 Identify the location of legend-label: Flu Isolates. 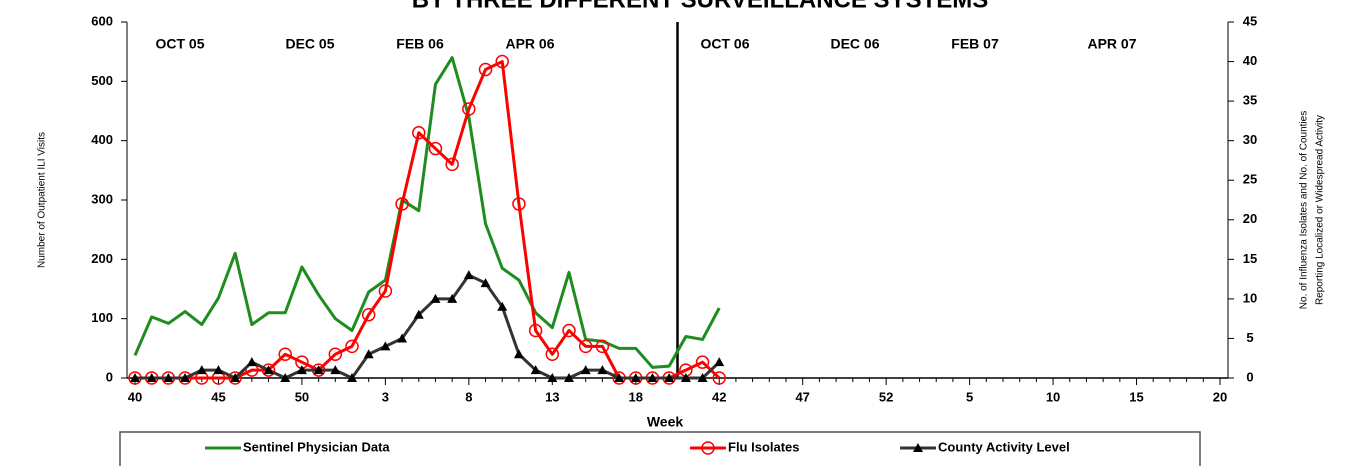
(764, 446).